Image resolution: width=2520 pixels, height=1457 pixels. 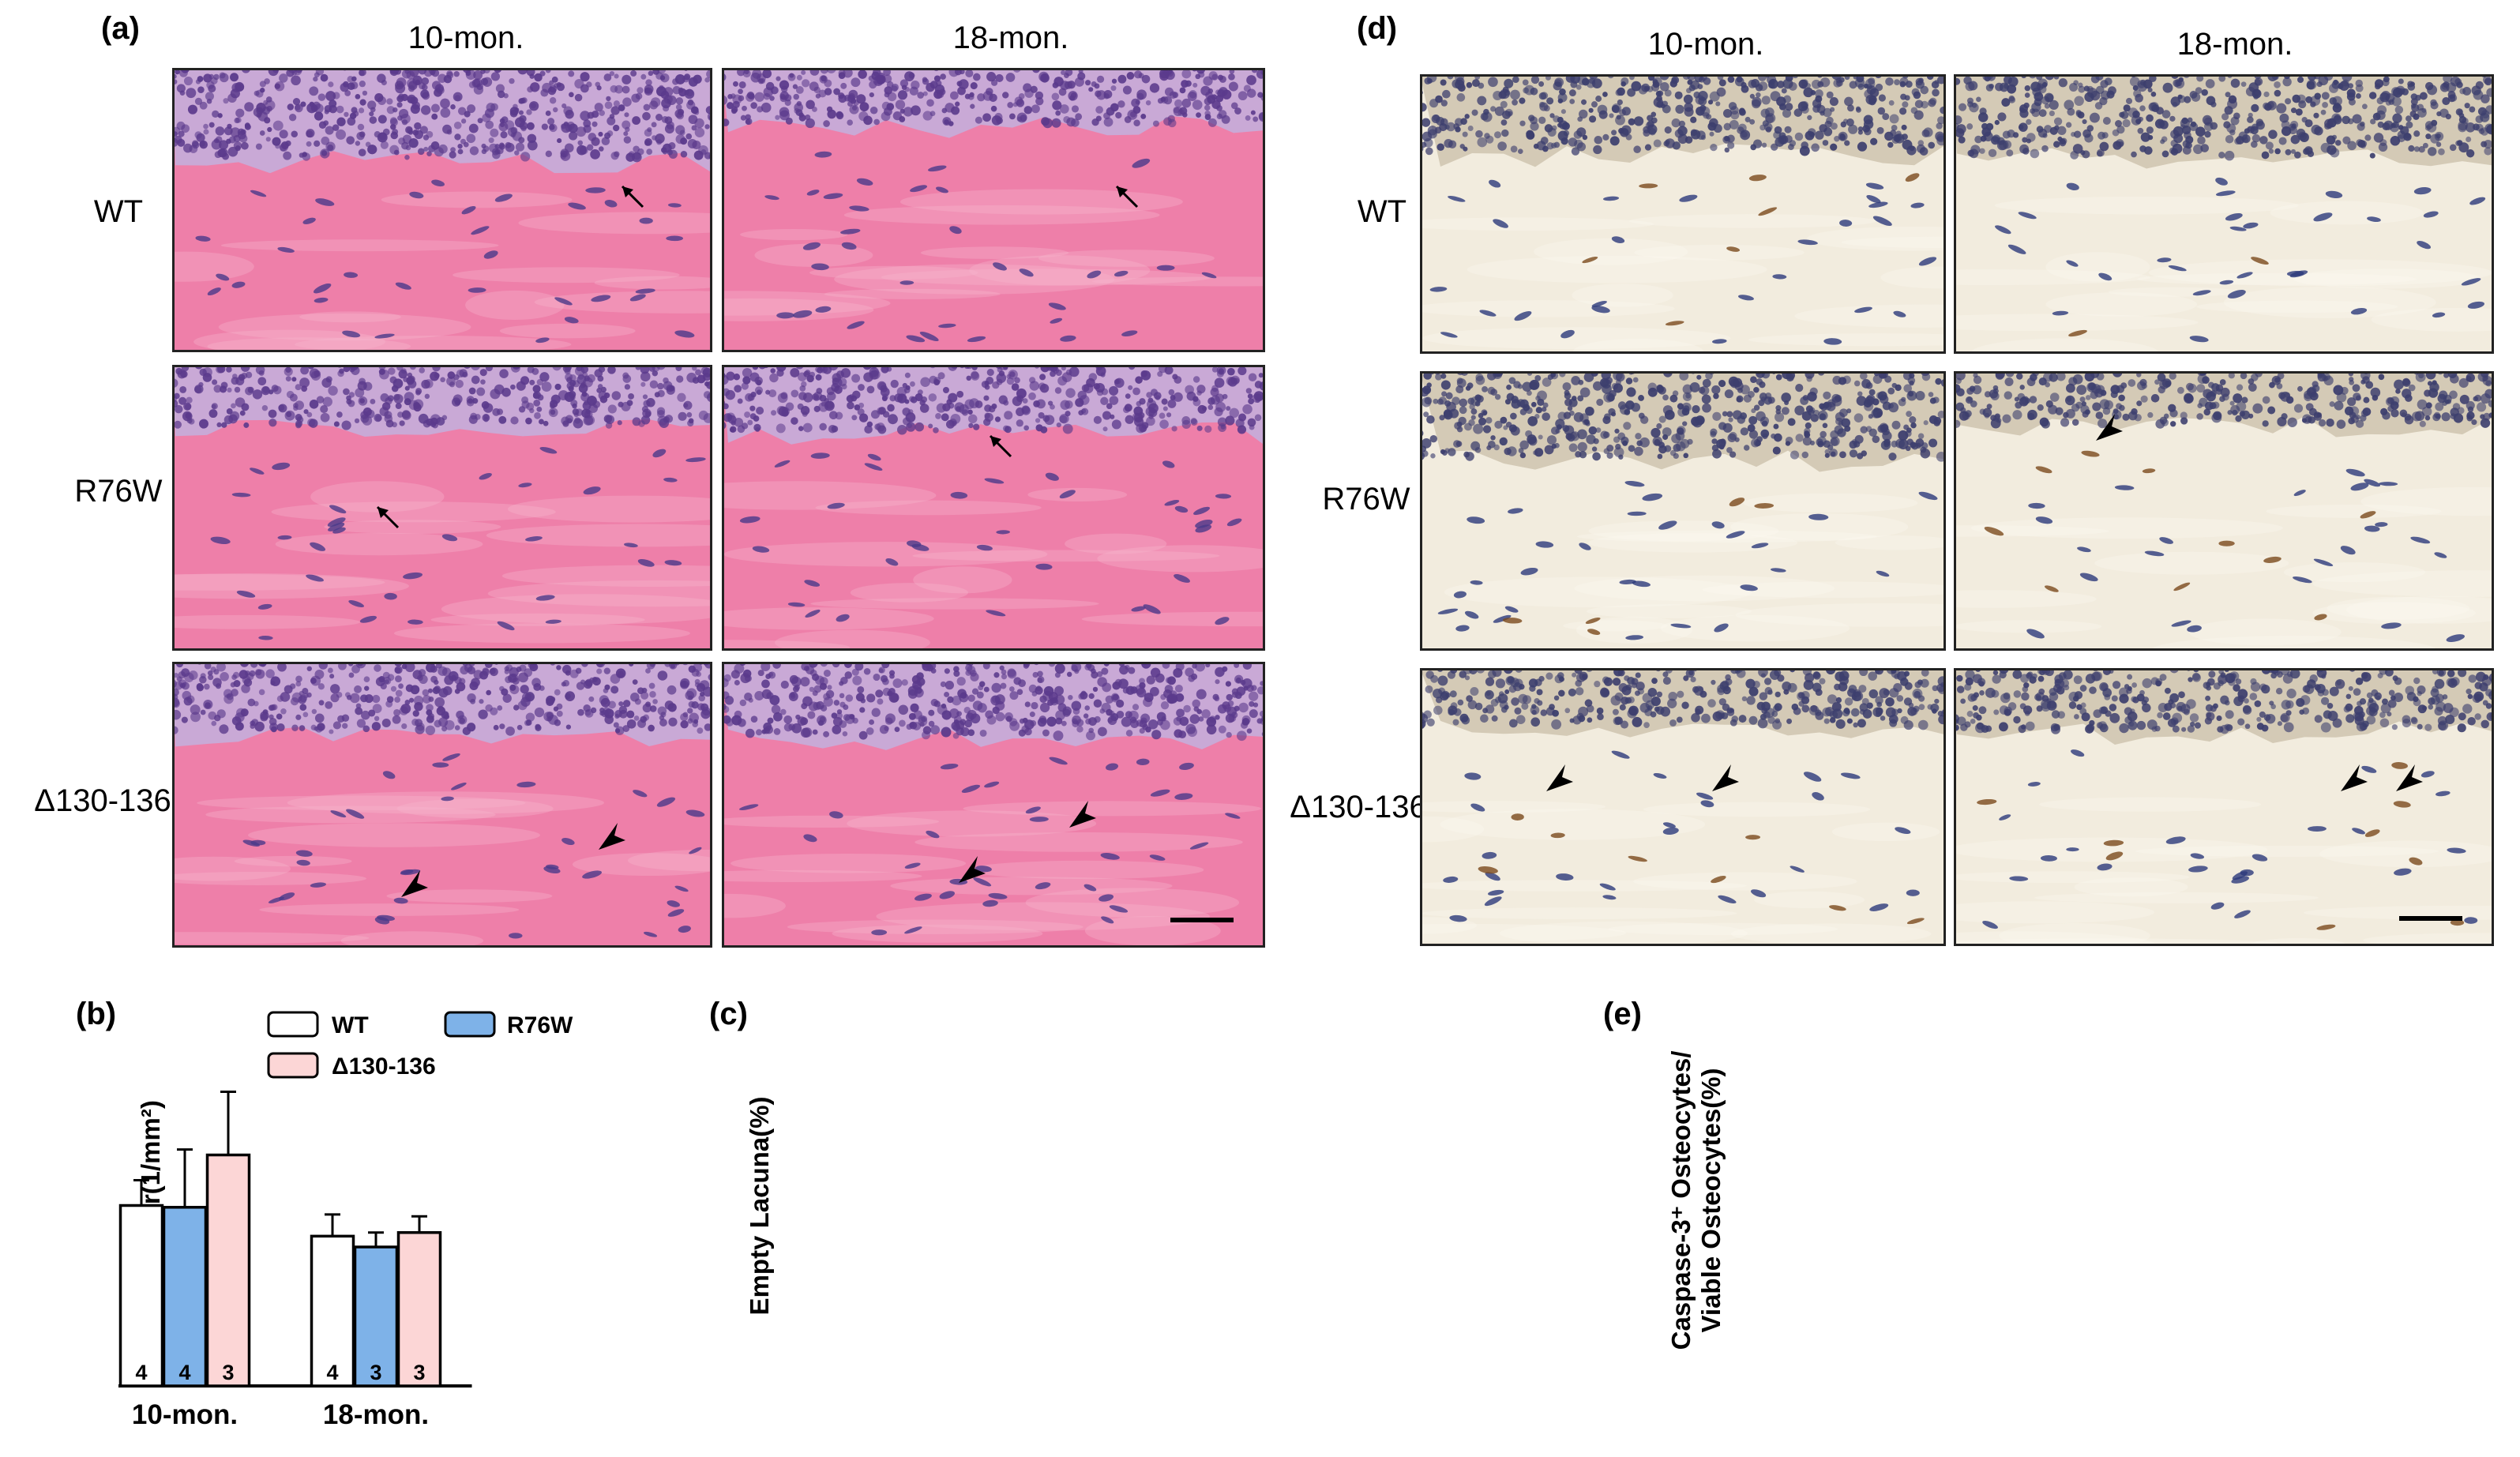 I want to click on panel-label-c: (c), so click(x=728, y=1014).